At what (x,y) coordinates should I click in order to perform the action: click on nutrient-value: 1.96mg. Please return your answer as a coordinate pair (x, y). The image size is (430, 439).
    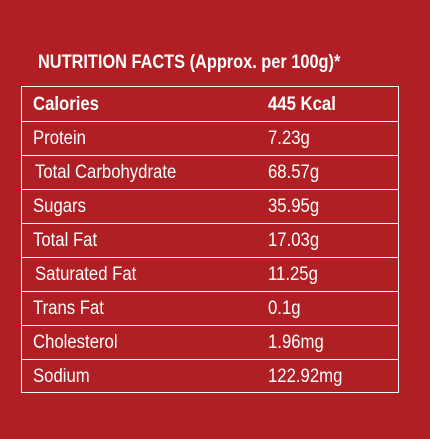
    Looking at the image, I should click on (296, 342).